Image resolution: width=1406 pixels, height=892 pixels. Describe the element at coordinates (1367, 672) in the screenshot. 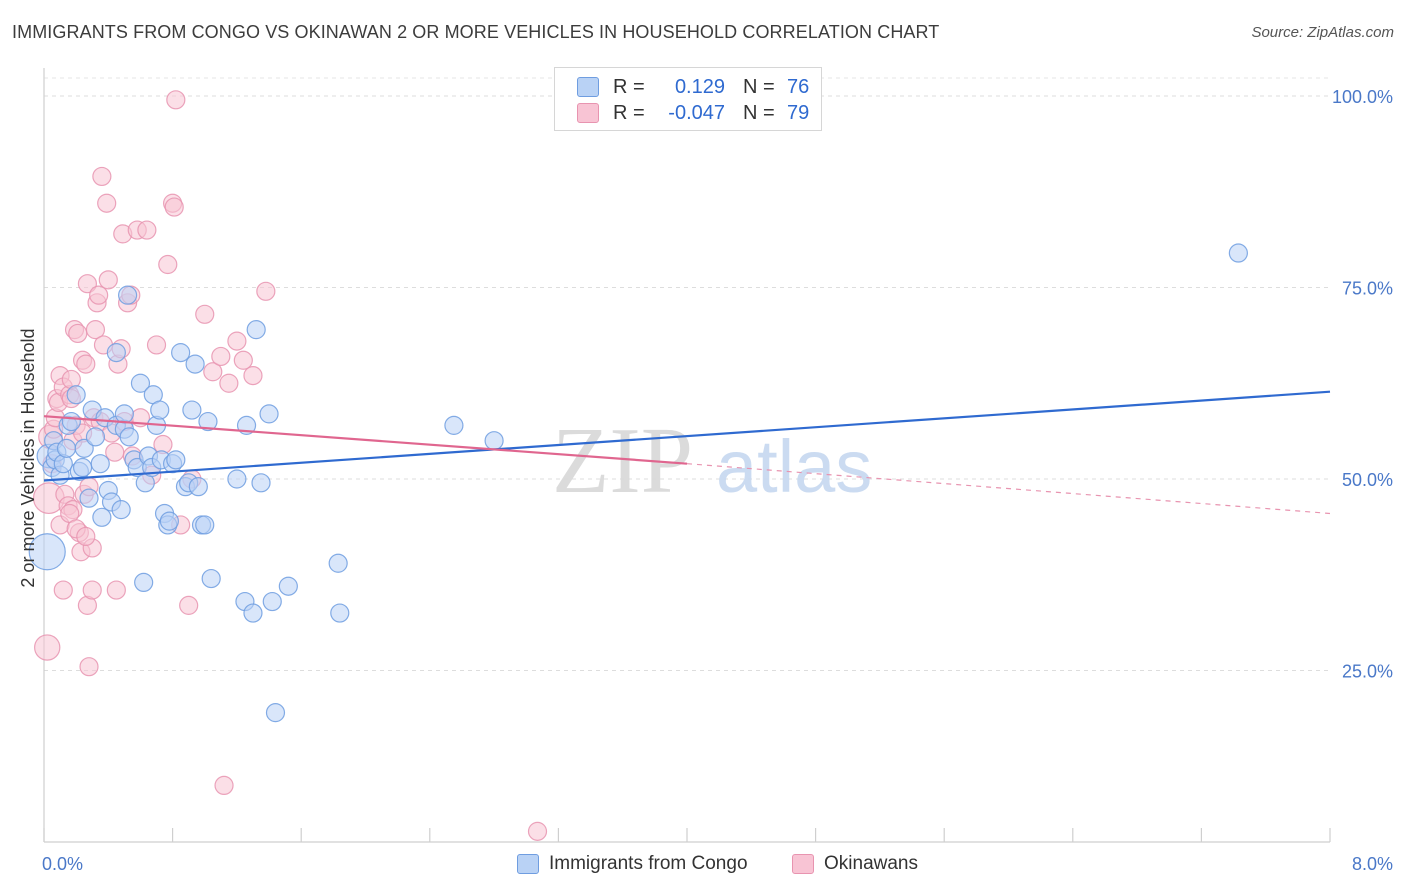

I see `y-tick-label: 25.0%` at that location.